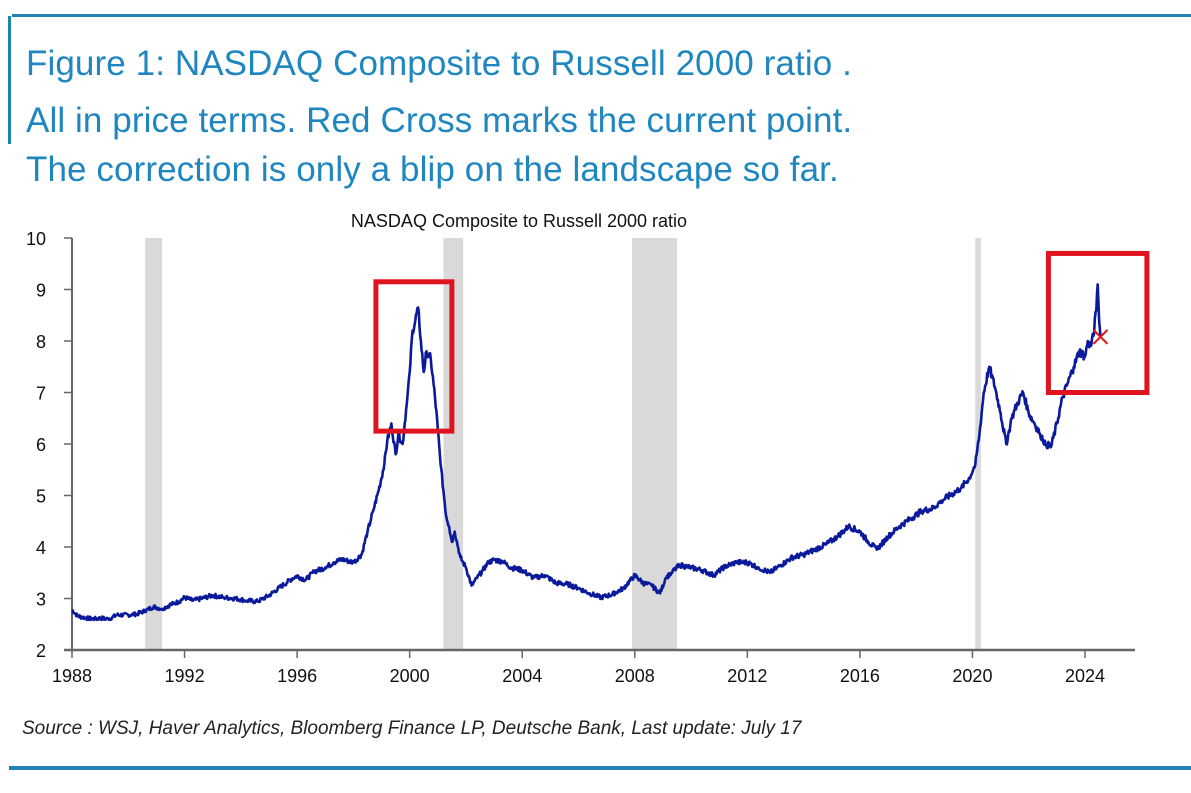 This screenshot has height=793, width=1191. What do you see at coordinates (72, 676) in the screenshot?
I see `x-tick-label: 1988` at bounding box center [72, 676].